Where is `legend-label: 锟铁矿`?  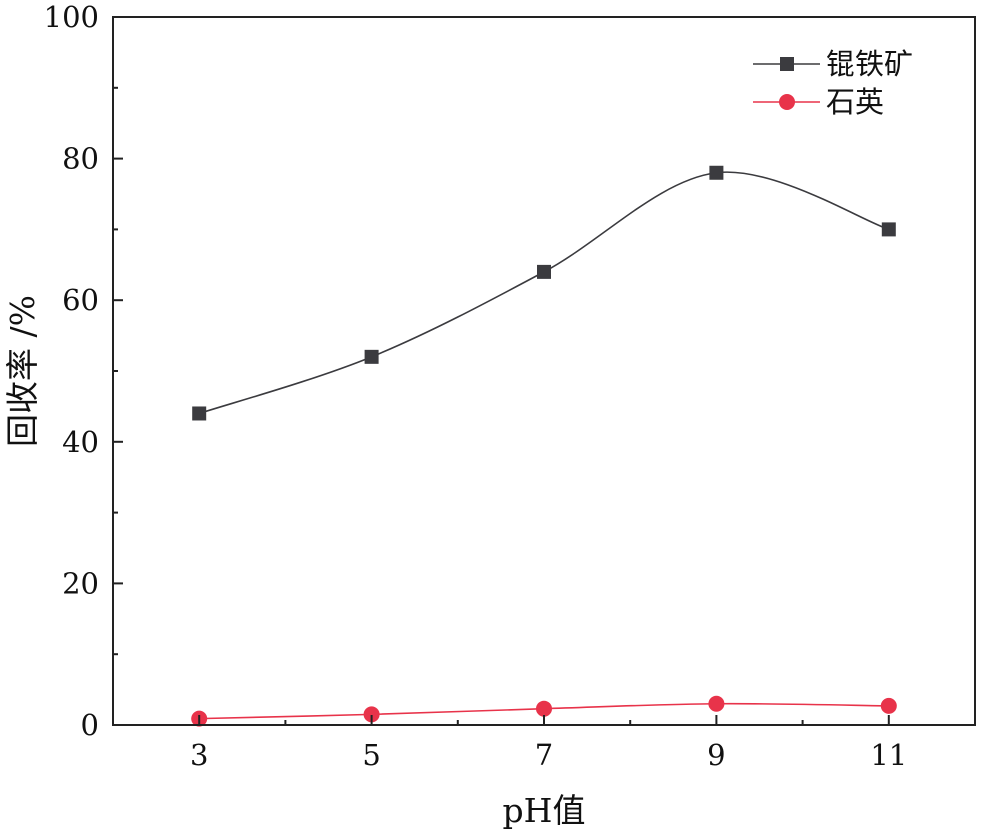 legend-label: 锟铁矿 is located at coordinates (869, 64).